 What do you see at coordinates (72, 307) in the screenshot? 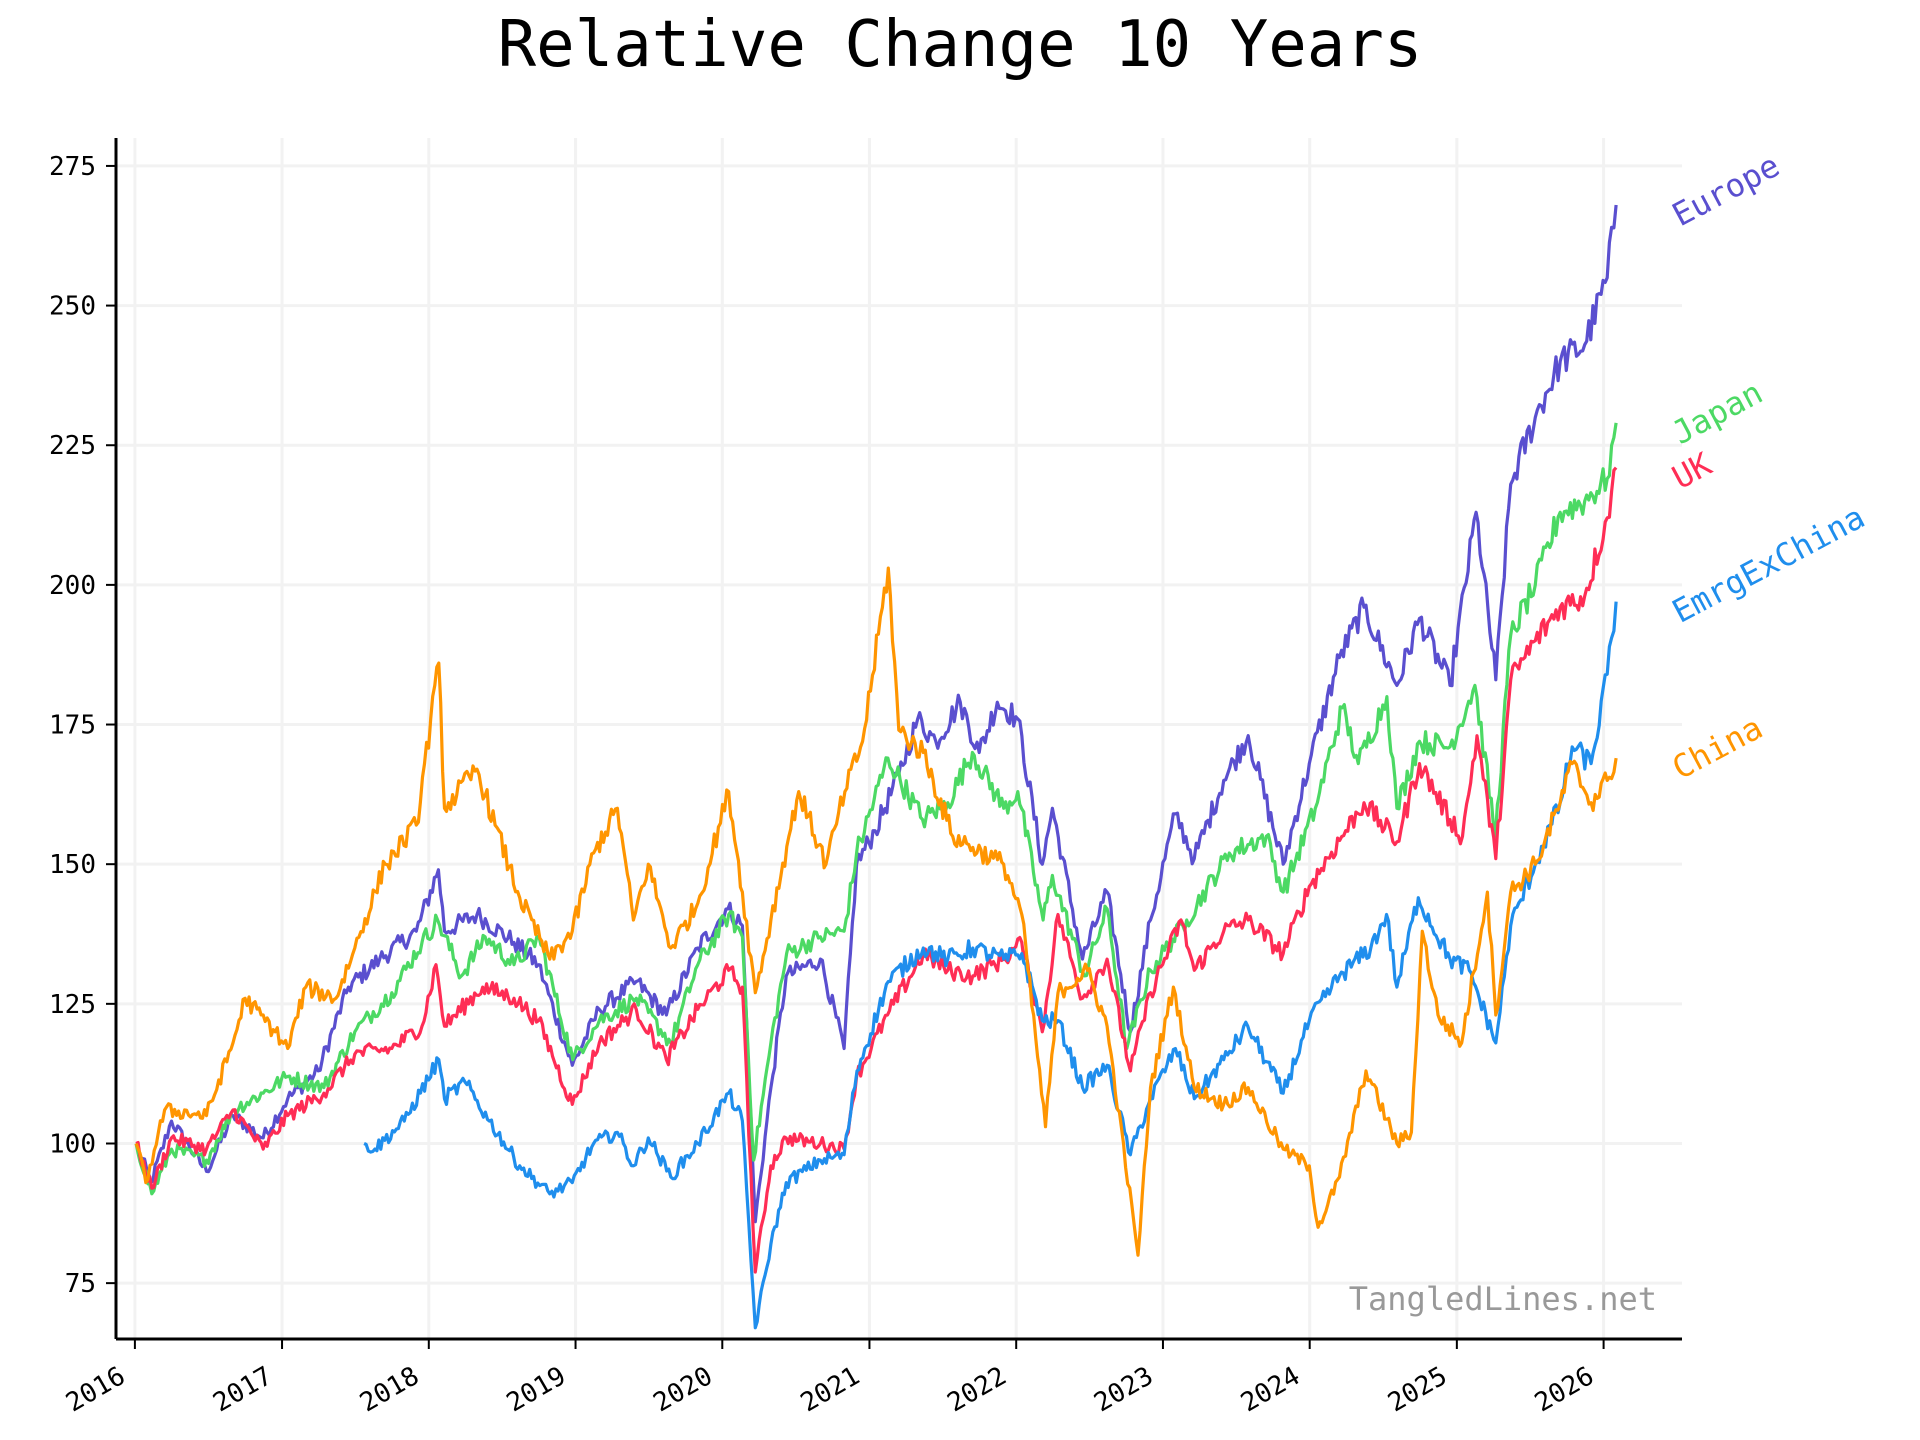
I see `y-tick-label: 250` at bounding box center [72, 307].